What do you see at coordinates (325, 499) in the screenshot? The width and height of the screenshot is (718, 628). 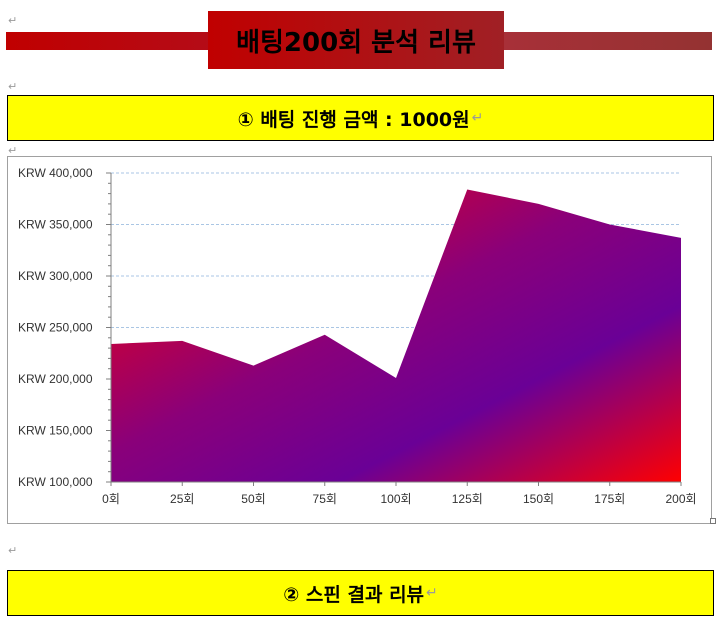 I see `x-tick-label: 75회` at bounding box center [325, 499].